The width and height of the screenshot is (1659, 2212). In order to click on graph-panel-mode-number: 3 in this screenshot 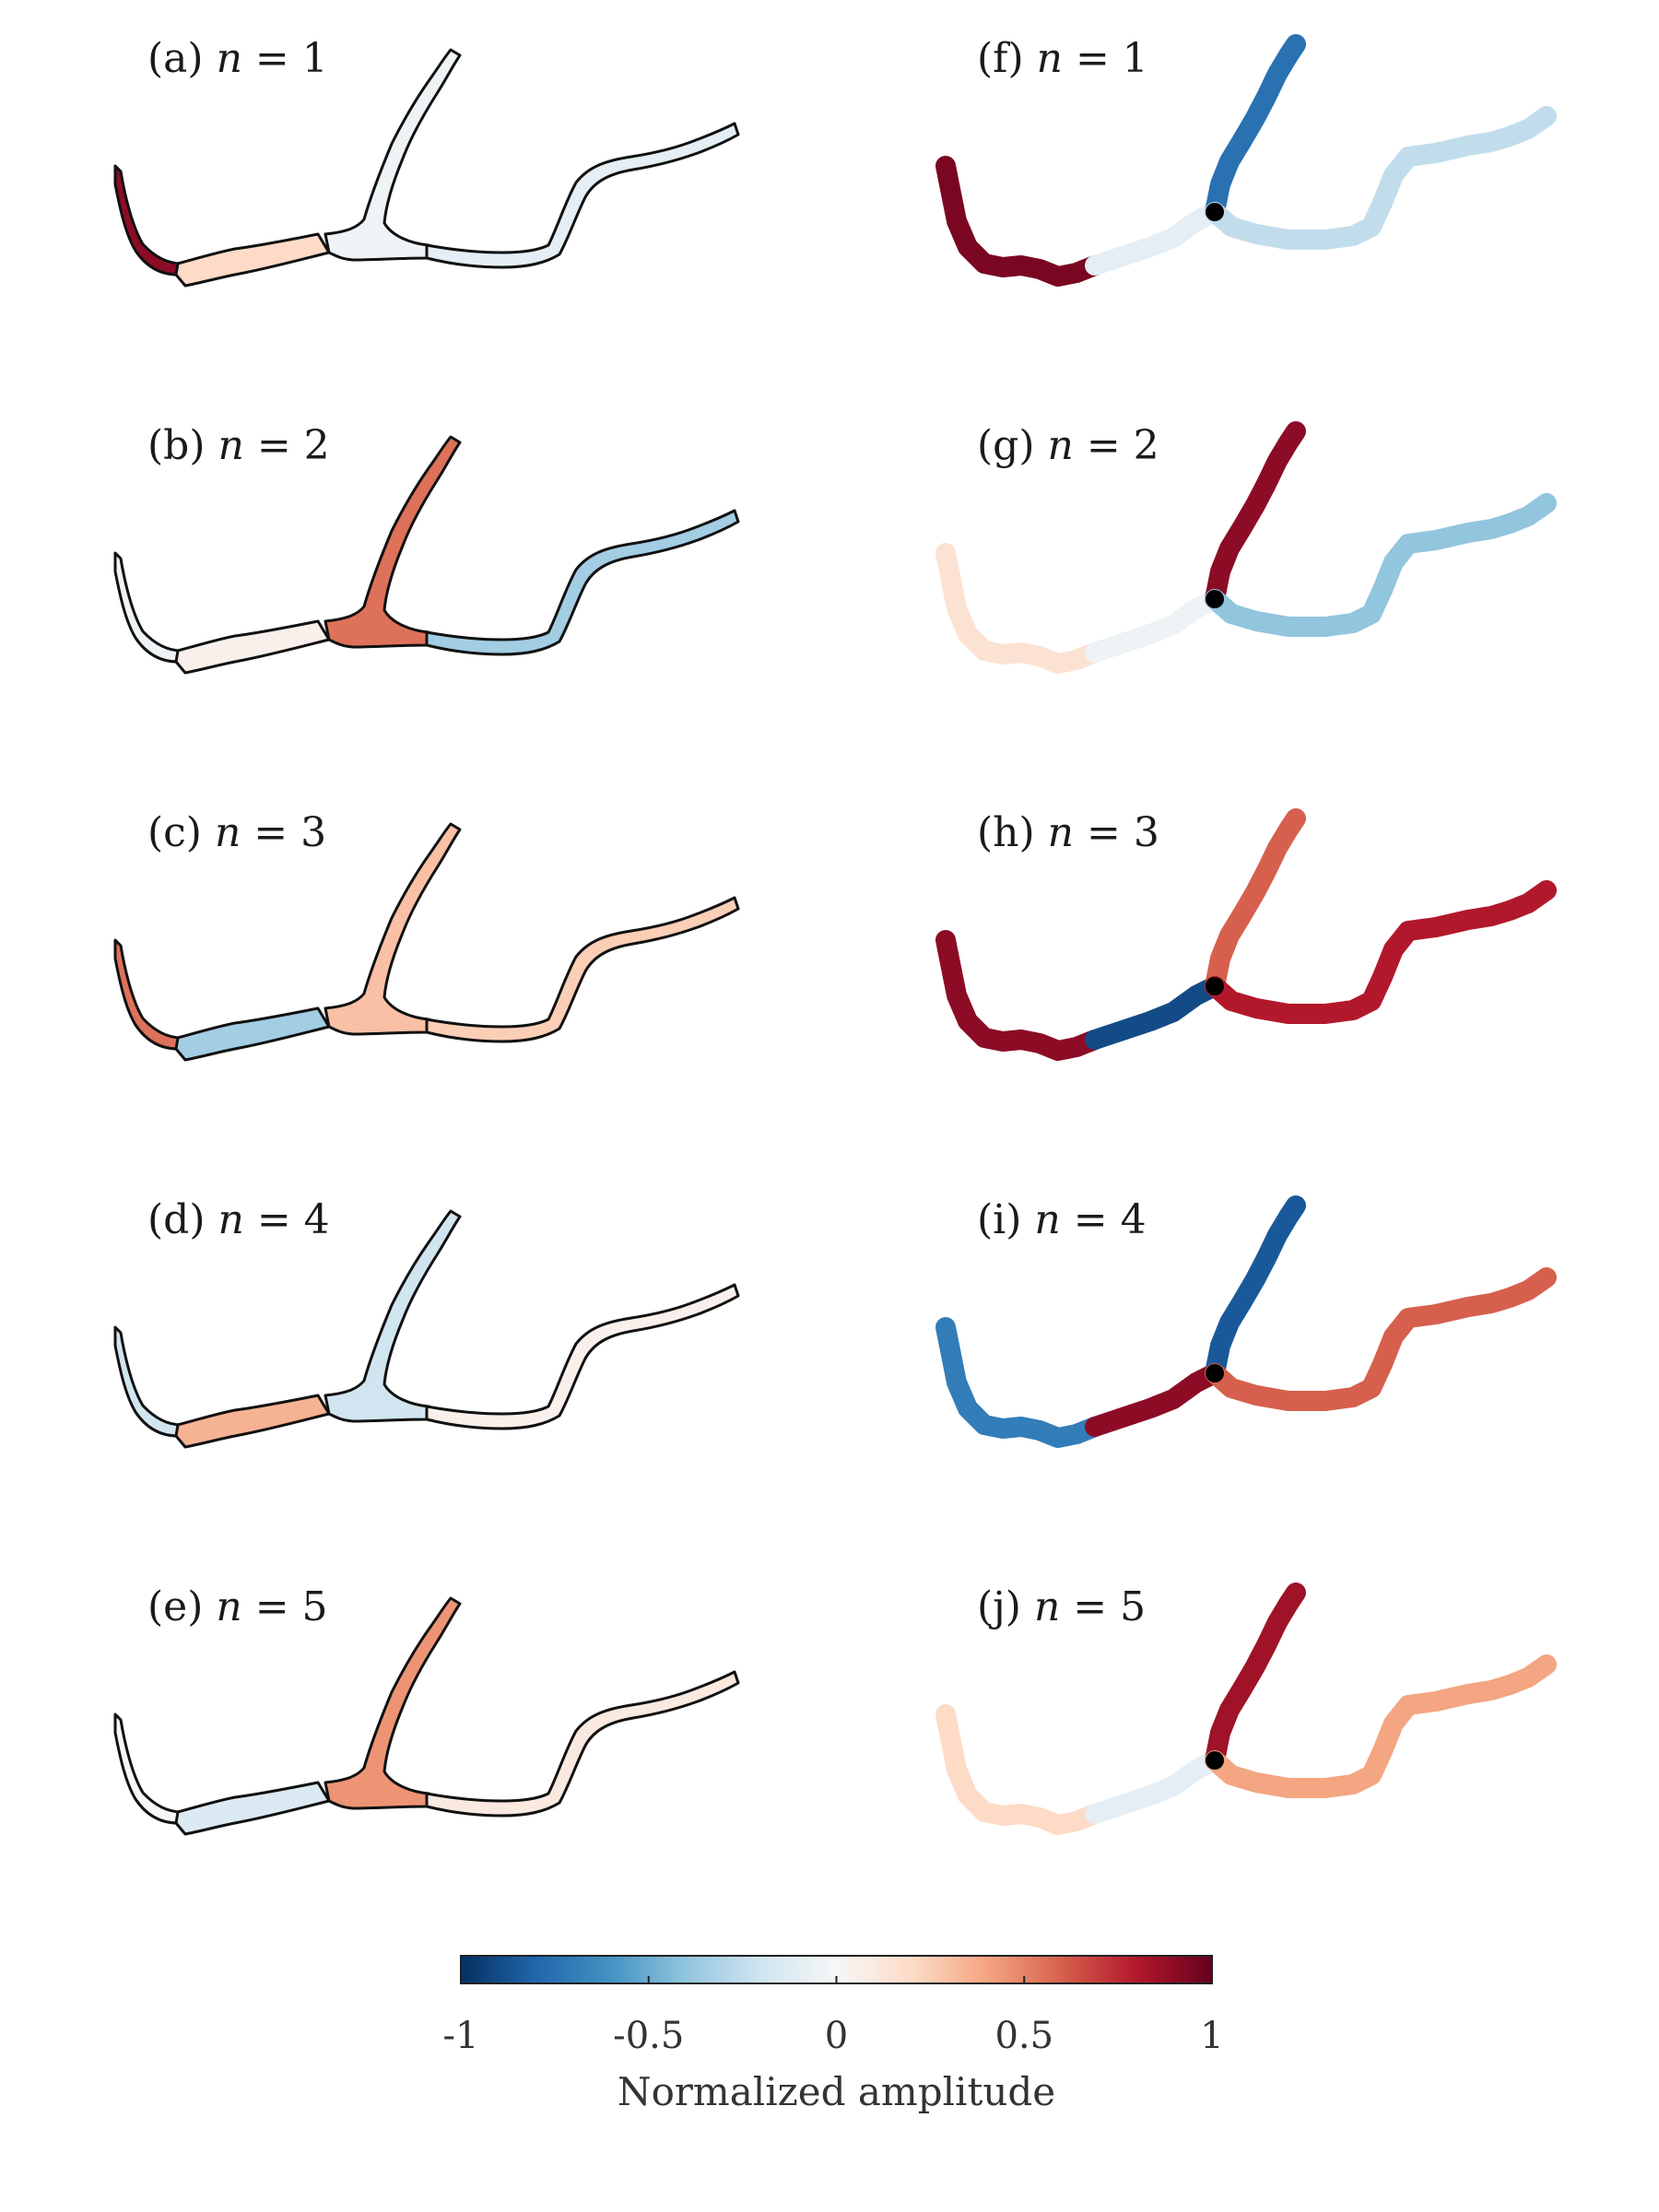, I will do `click(1146, 832)`.